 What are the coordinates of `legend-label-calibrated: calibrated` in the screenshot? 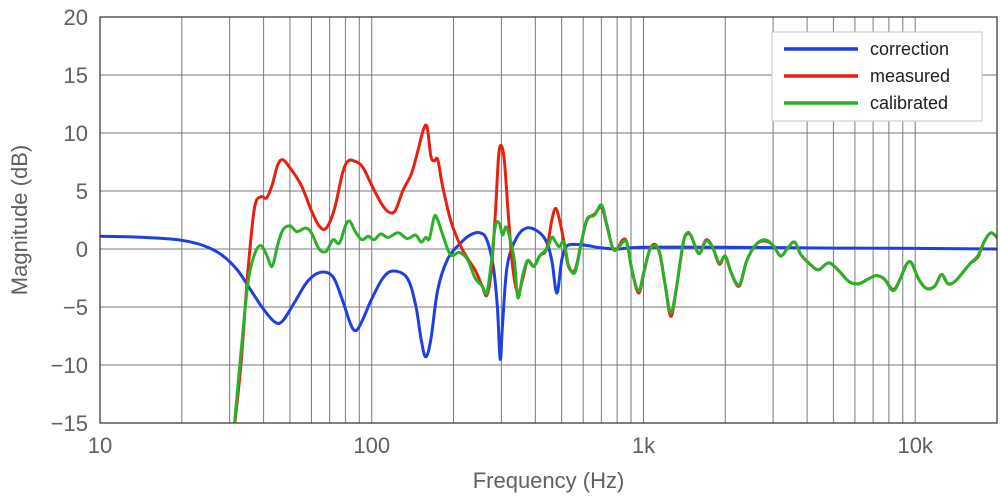 It's located at (909, 103).